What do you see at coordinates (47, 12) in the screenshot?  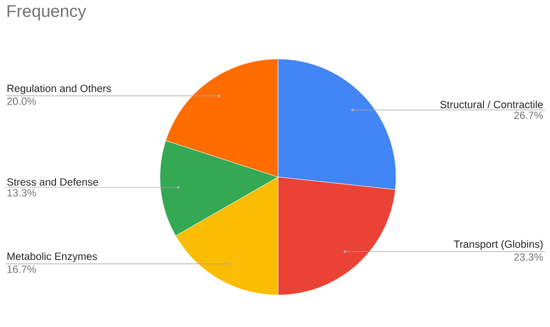 I see `chart-title: Frequency` at bounding box center [47, 12].